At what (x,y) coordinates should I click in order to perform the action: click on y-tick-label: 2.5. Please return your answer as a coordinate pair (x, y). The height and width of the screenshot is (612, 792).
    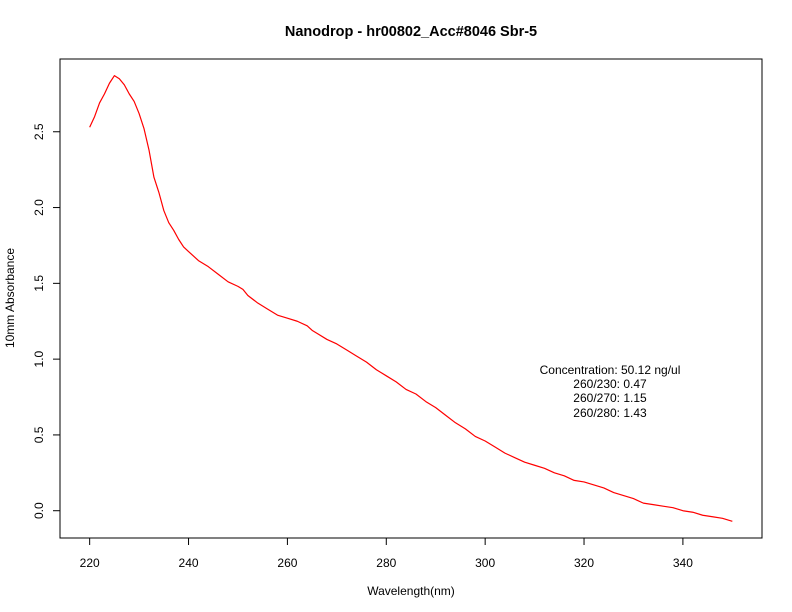
    Looking at the image, I should click on (39, 131).